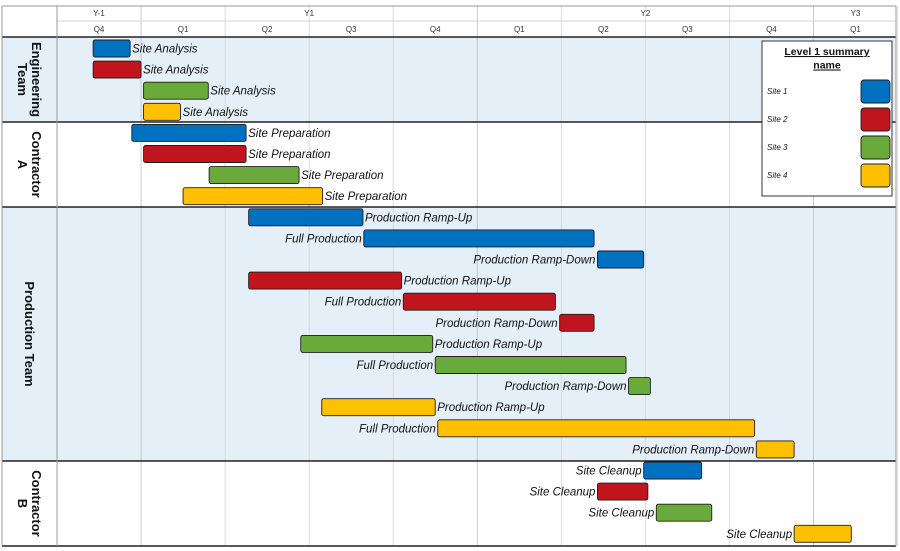 This screenshot has width=900, height=551. I want to click on legend-item-label: Site 2, so click(777, 119).